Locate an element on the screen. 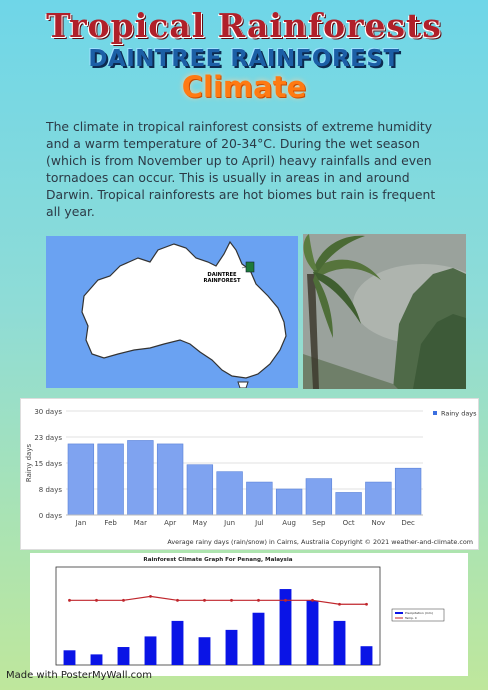 The height and width of the screenshot is (690, 488). x-tick-label: Oct is located at coordinates (349, 523).